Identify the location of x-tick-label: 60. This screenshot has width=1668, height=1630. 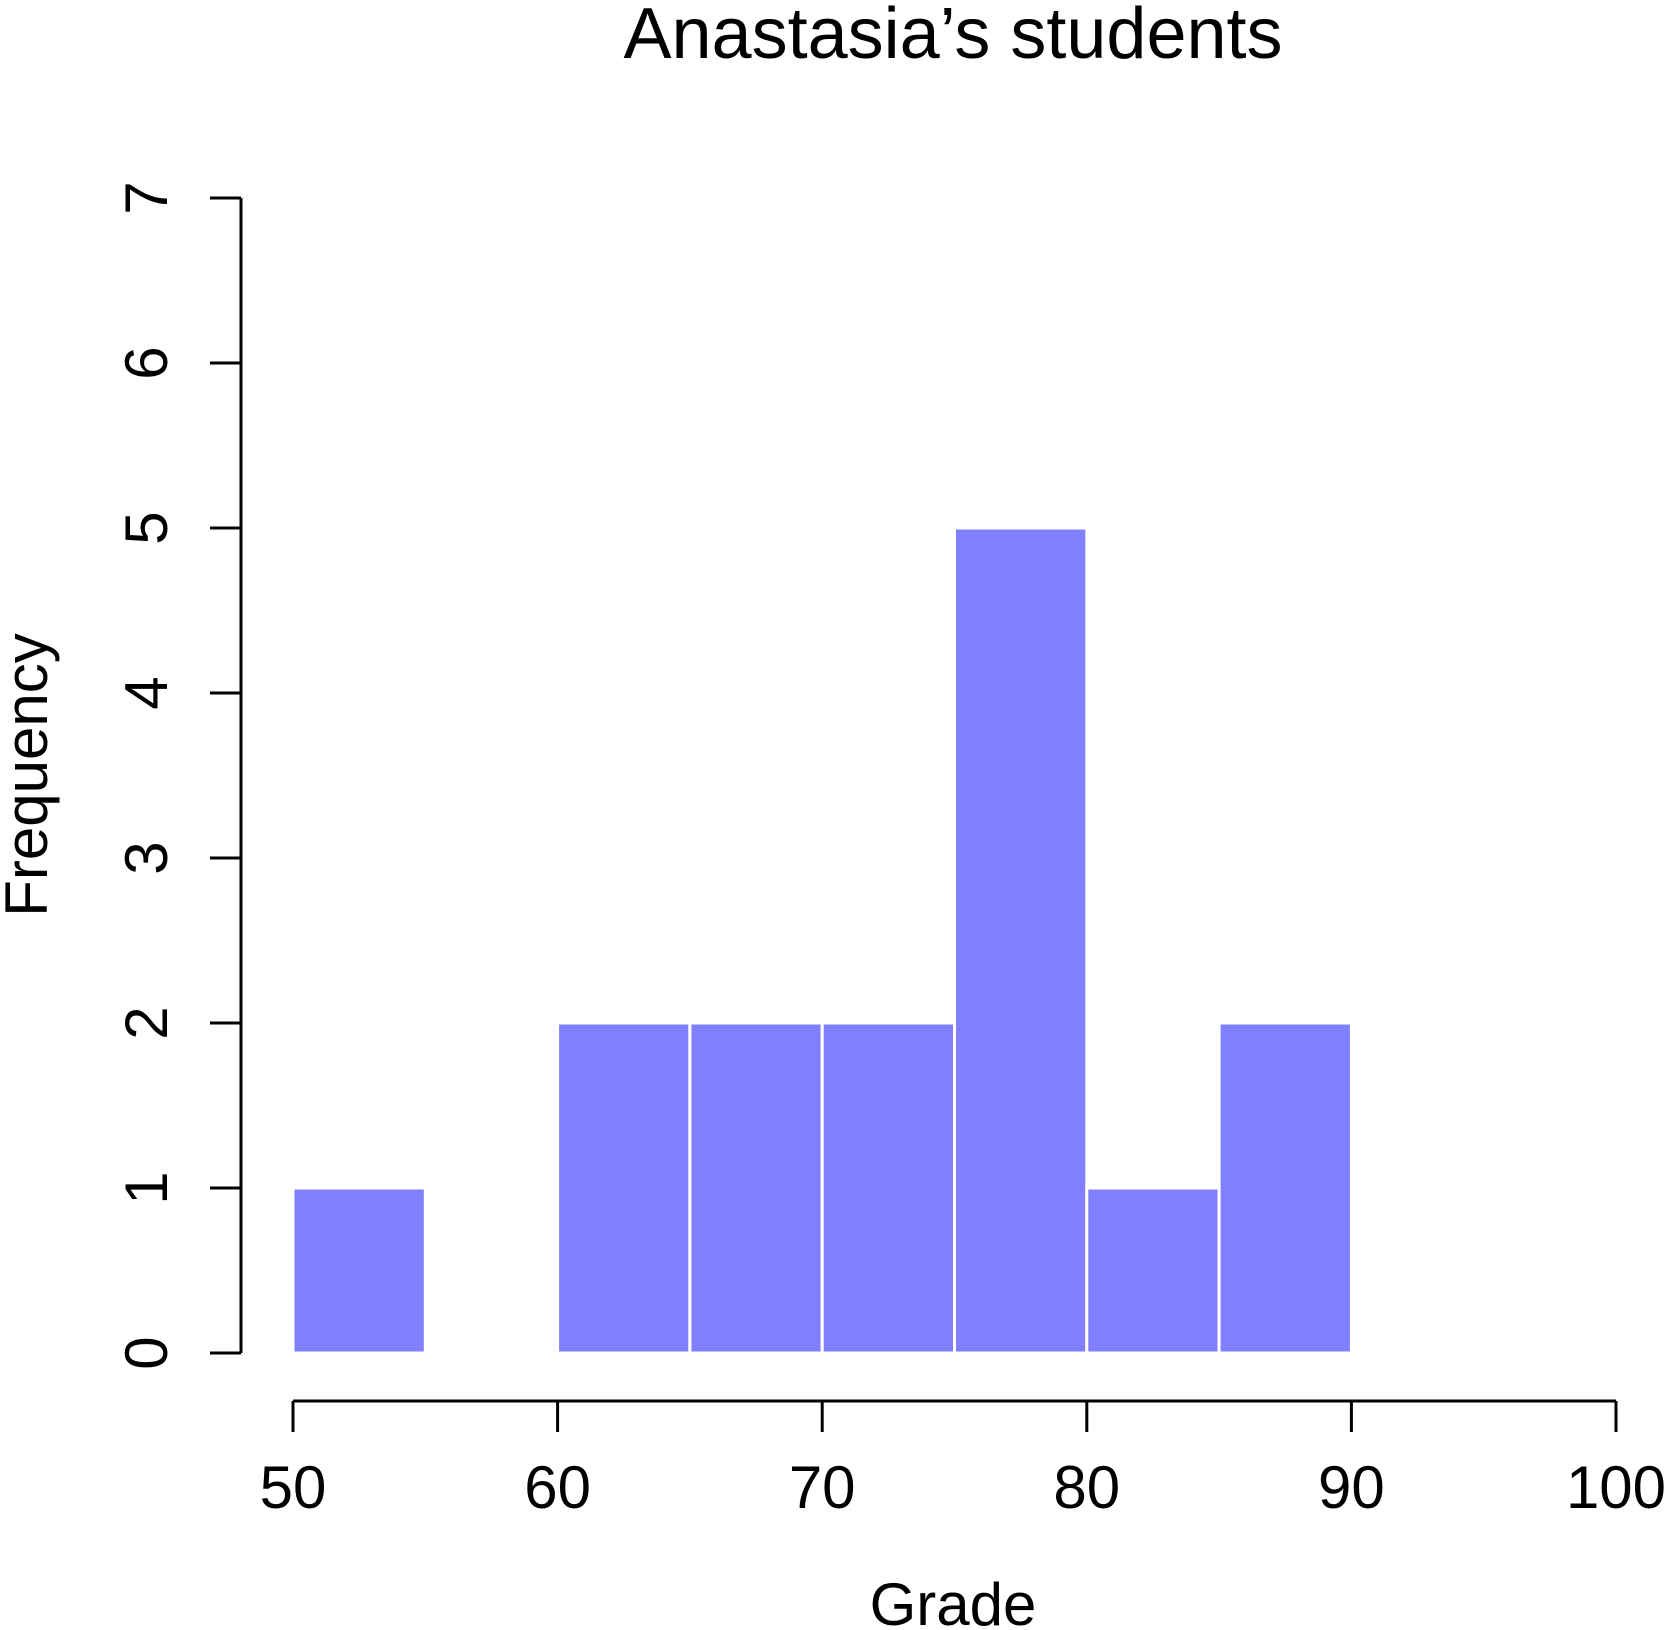
(557, 1487).